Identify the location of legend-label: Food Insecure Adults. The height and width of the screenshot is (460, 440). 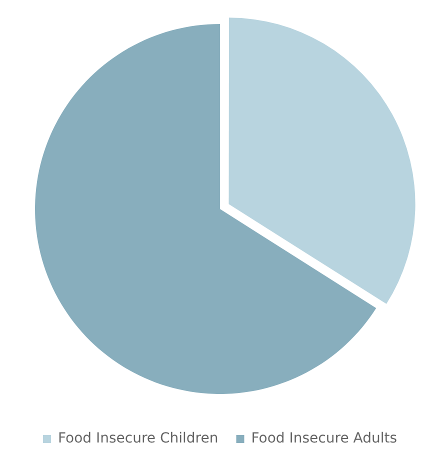
(324, 438).